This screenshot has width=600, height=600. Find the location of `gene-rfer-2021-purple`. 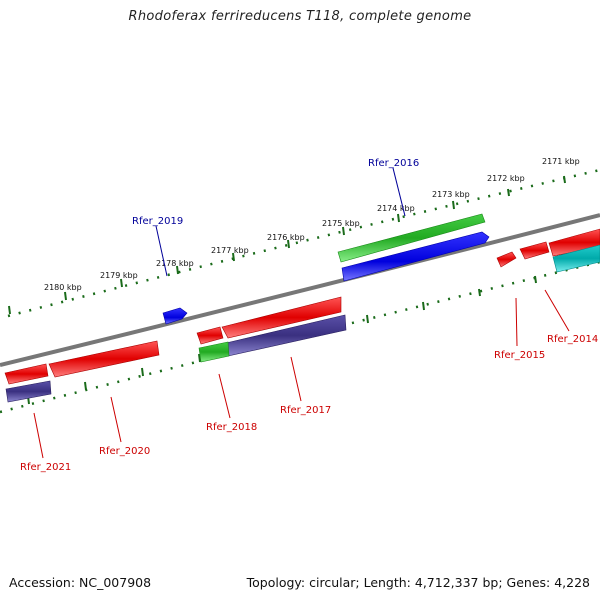

gene-rfer-2021-purple is located at coordinates (28, 391).